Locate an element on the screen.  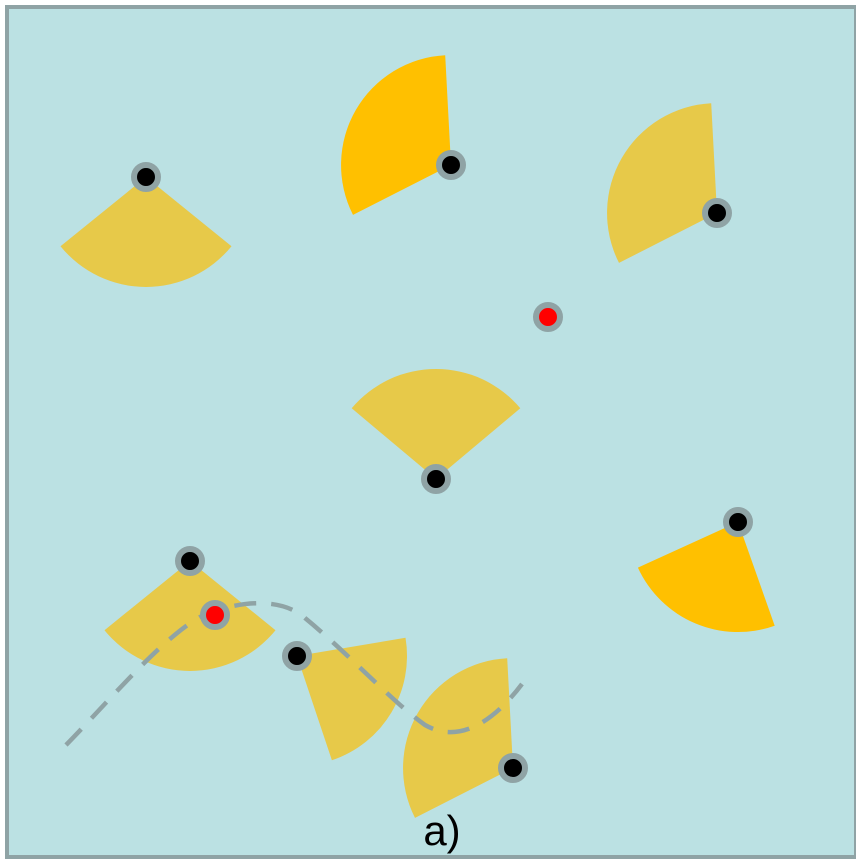
sensor-node-s3 is located at coordinates (717, 213).